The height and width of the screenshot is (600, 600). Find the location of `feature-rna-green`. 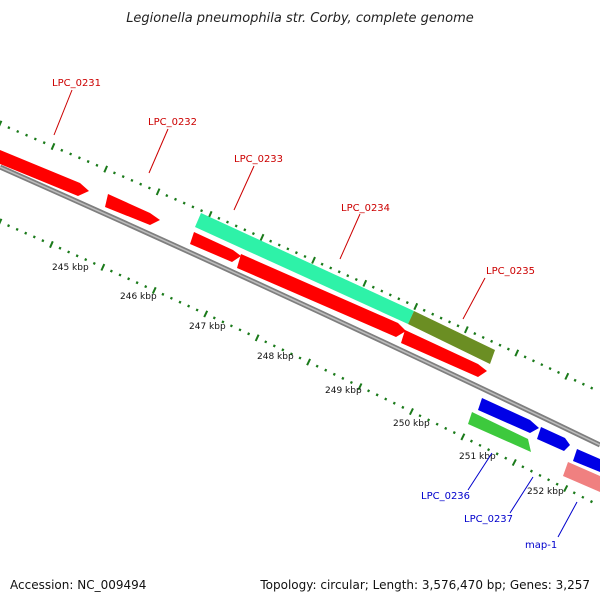

feature-rna-green is located at coordinates (499, 432).